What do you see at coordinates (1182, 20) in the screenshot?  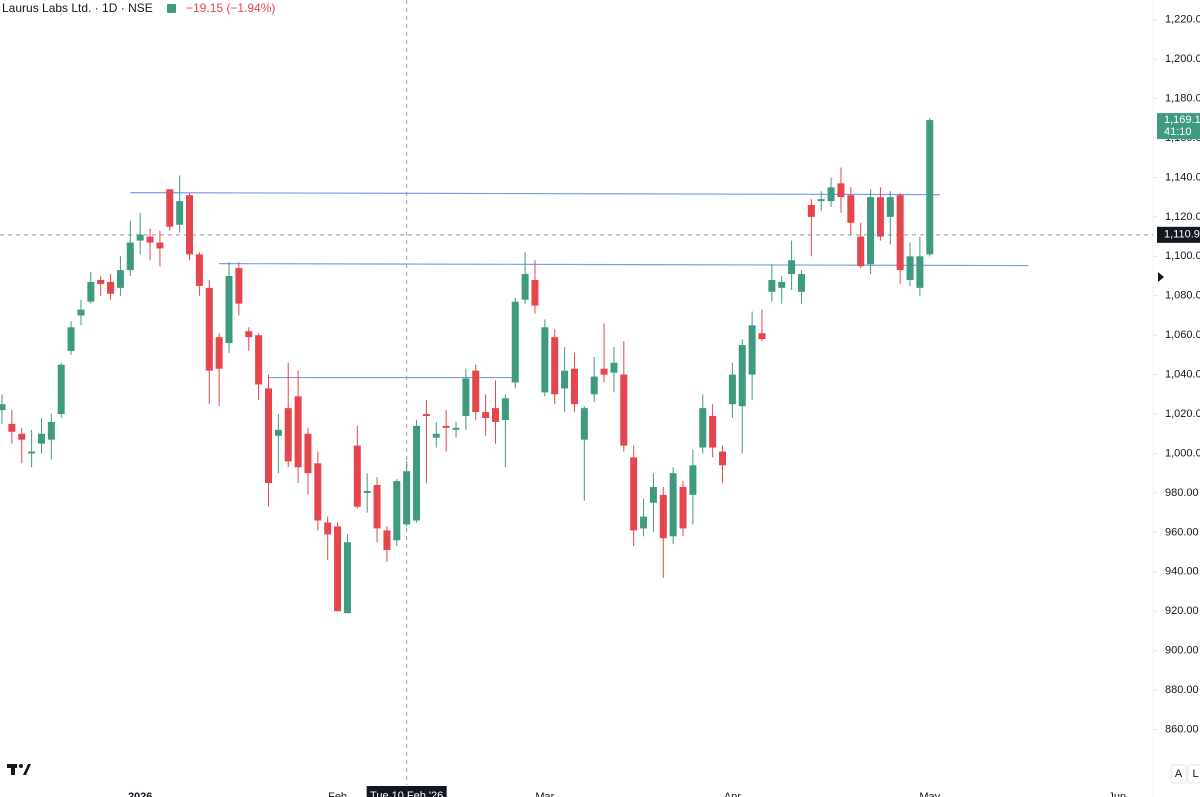 I see `y-tick-label: 1,220.0` at bounding box center [1182, 20].